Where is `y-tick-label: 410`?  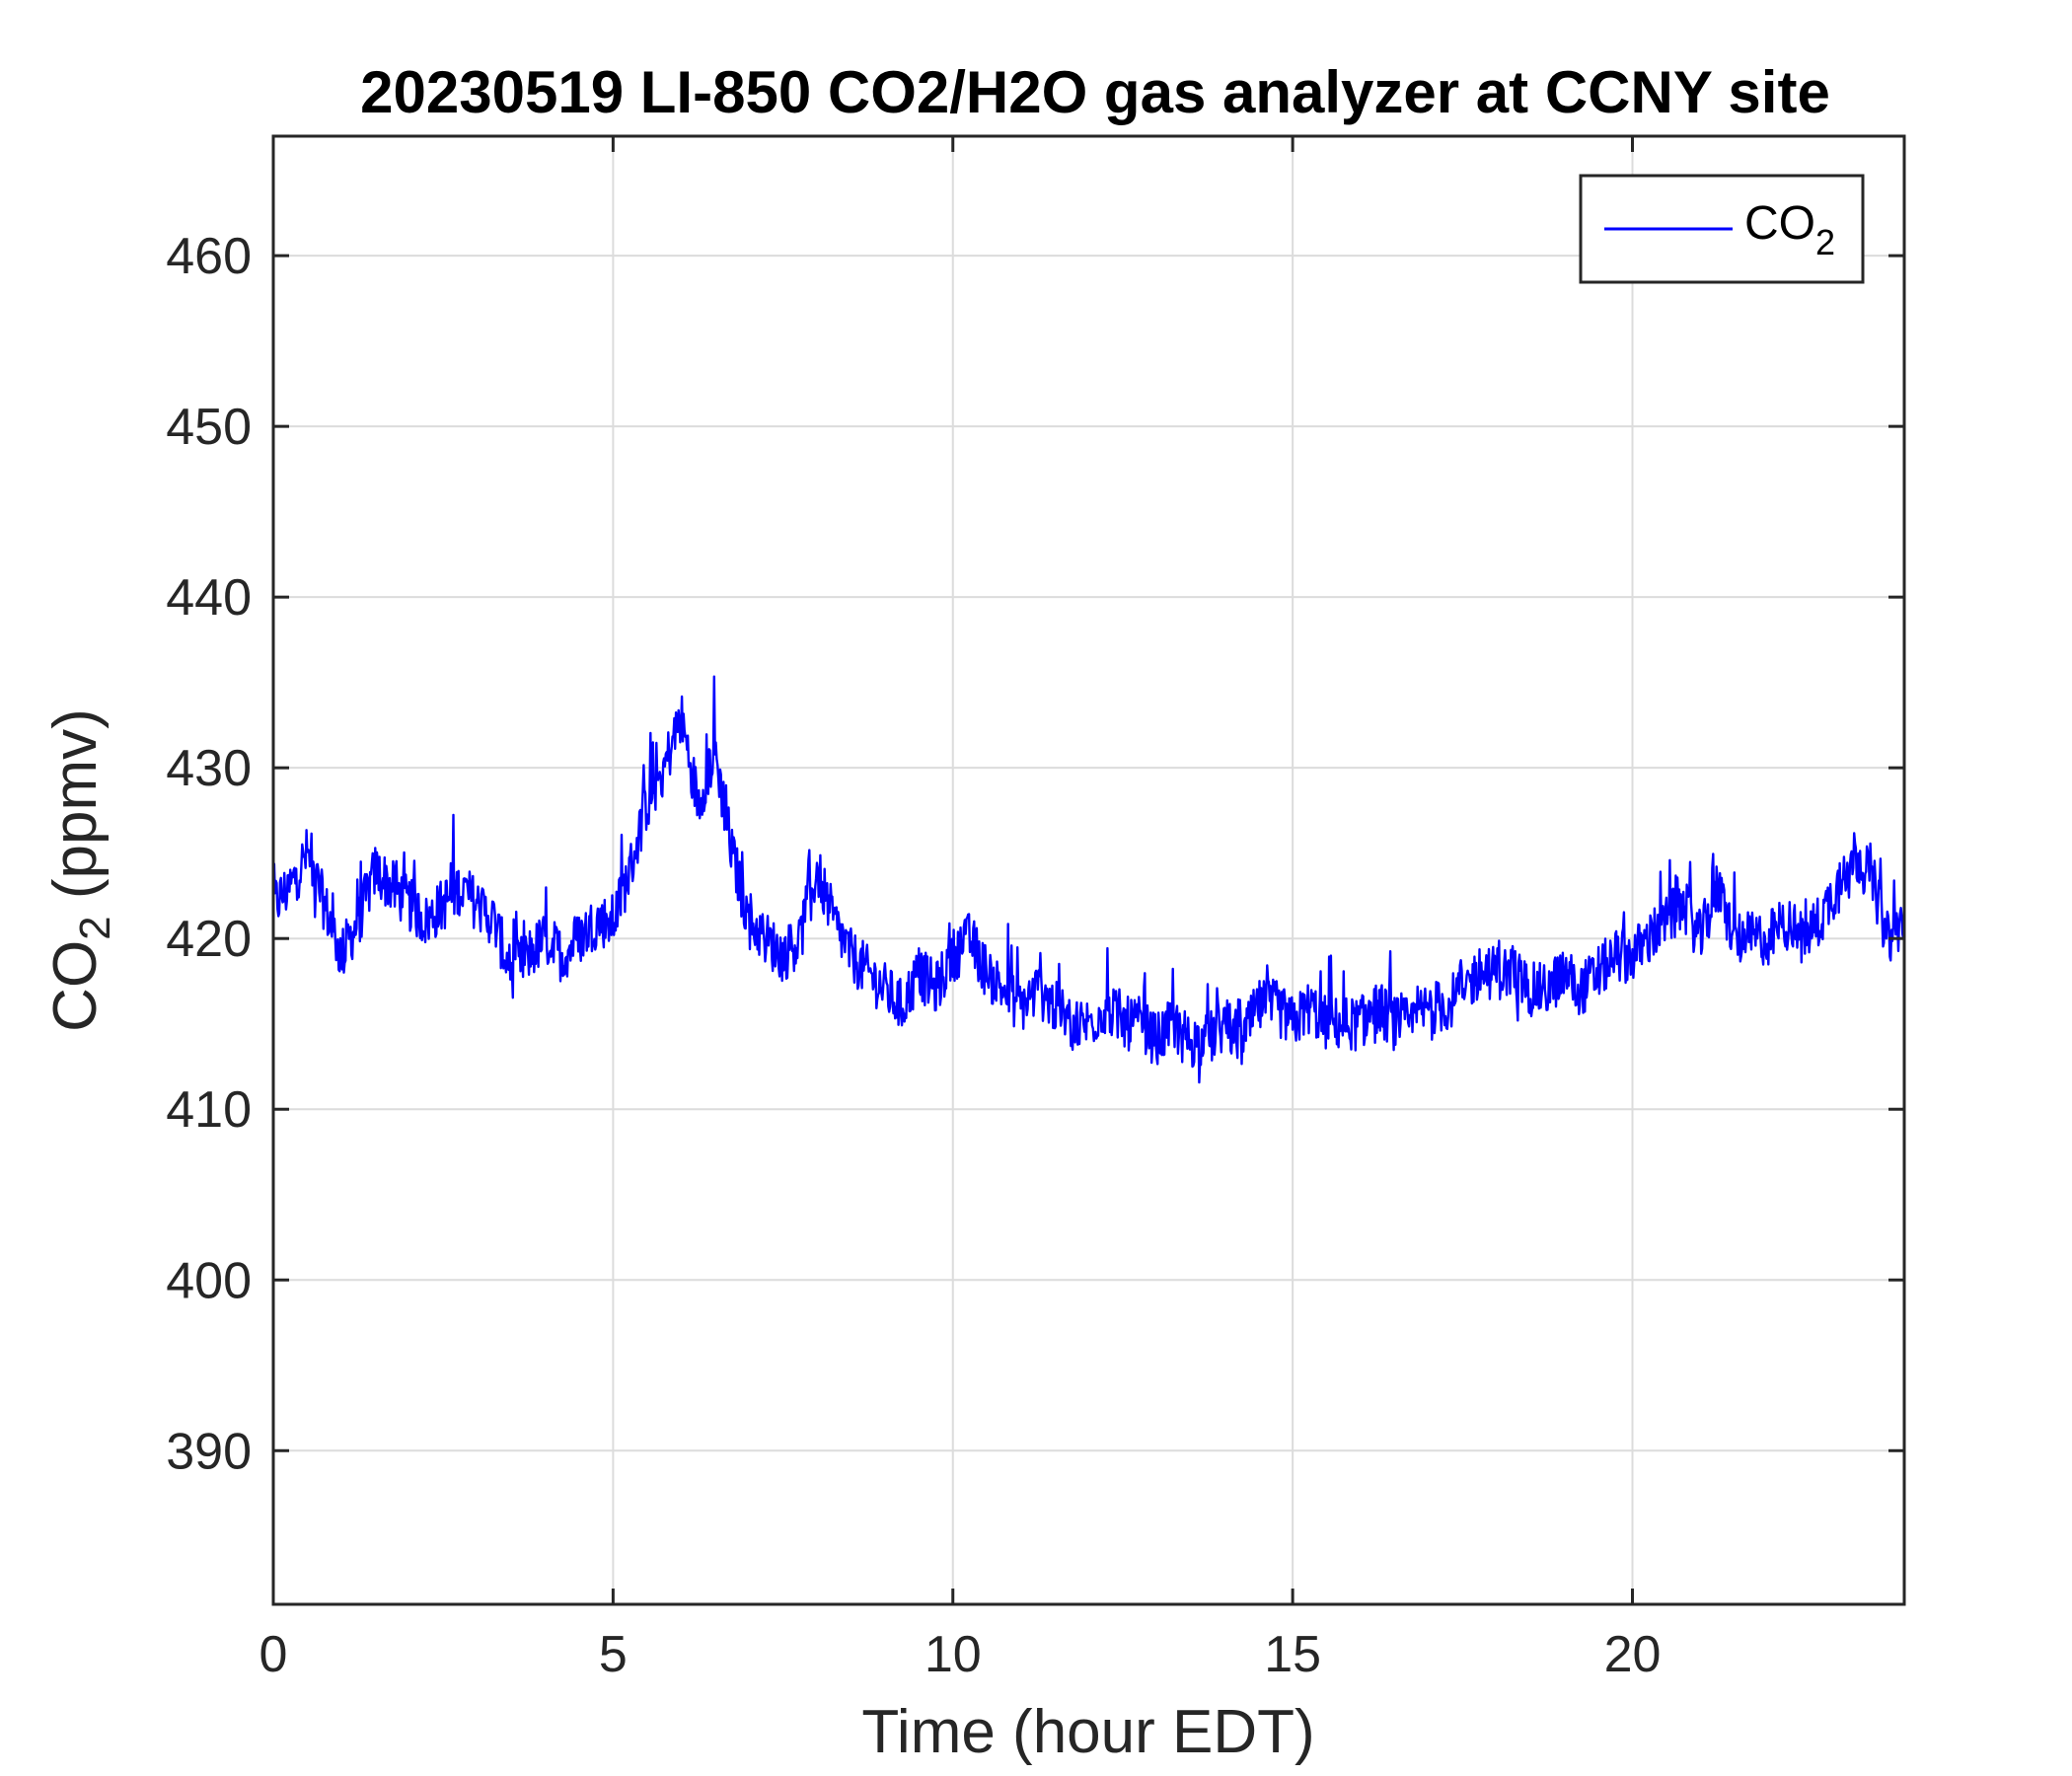 y-tick-label: 410 is located at coordinates (209, 1110).